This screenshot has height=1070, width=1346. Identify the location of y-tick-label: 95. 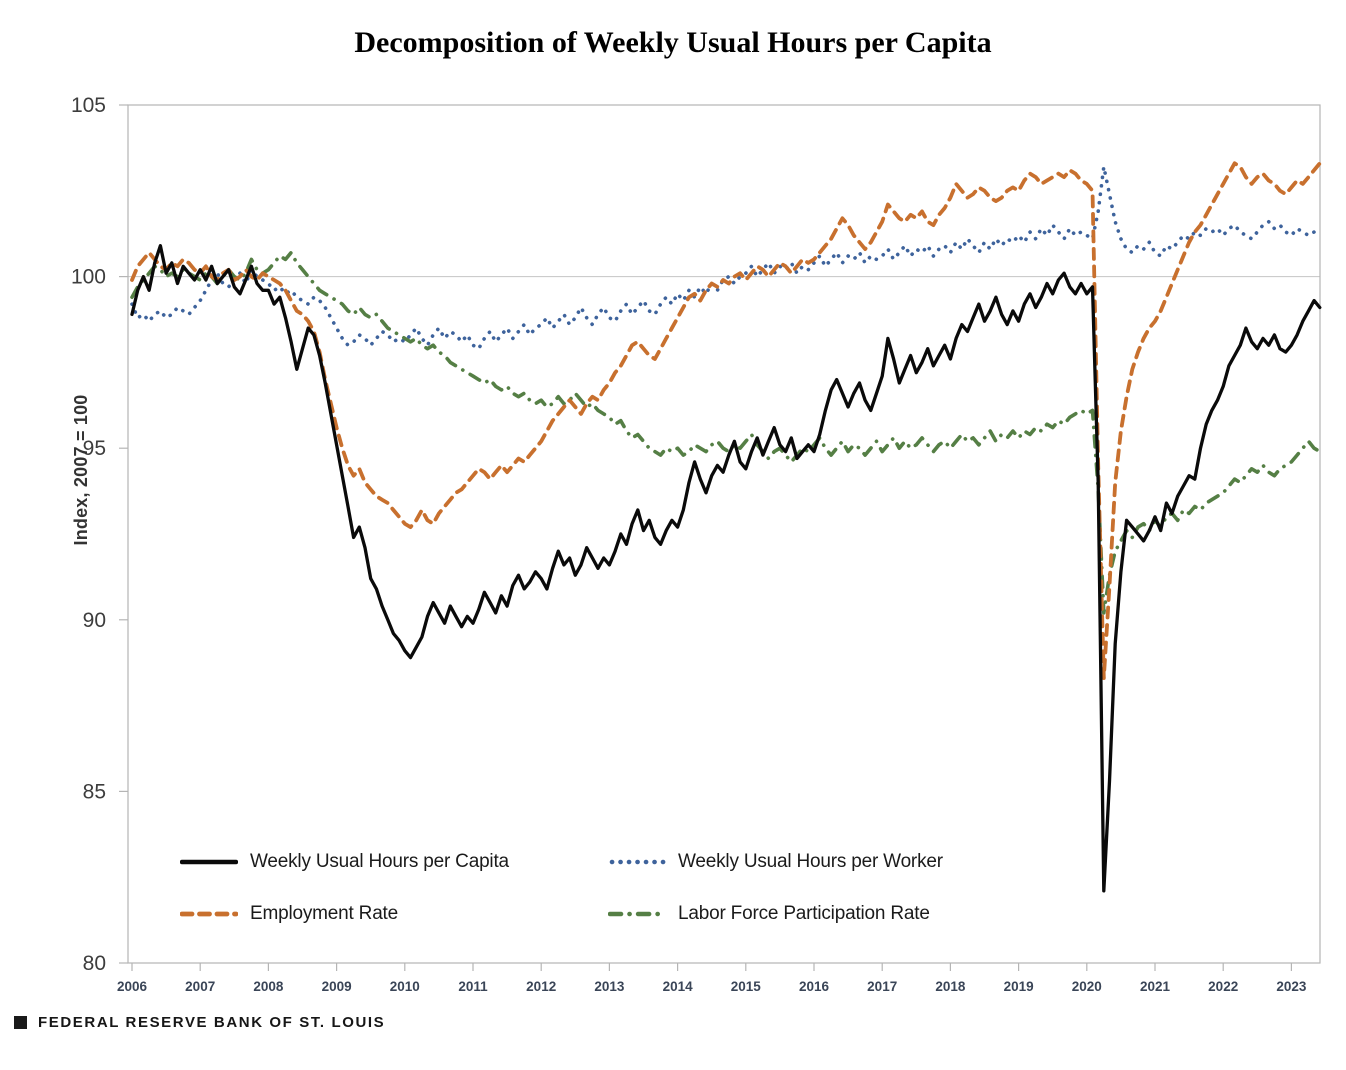
(94, 448).